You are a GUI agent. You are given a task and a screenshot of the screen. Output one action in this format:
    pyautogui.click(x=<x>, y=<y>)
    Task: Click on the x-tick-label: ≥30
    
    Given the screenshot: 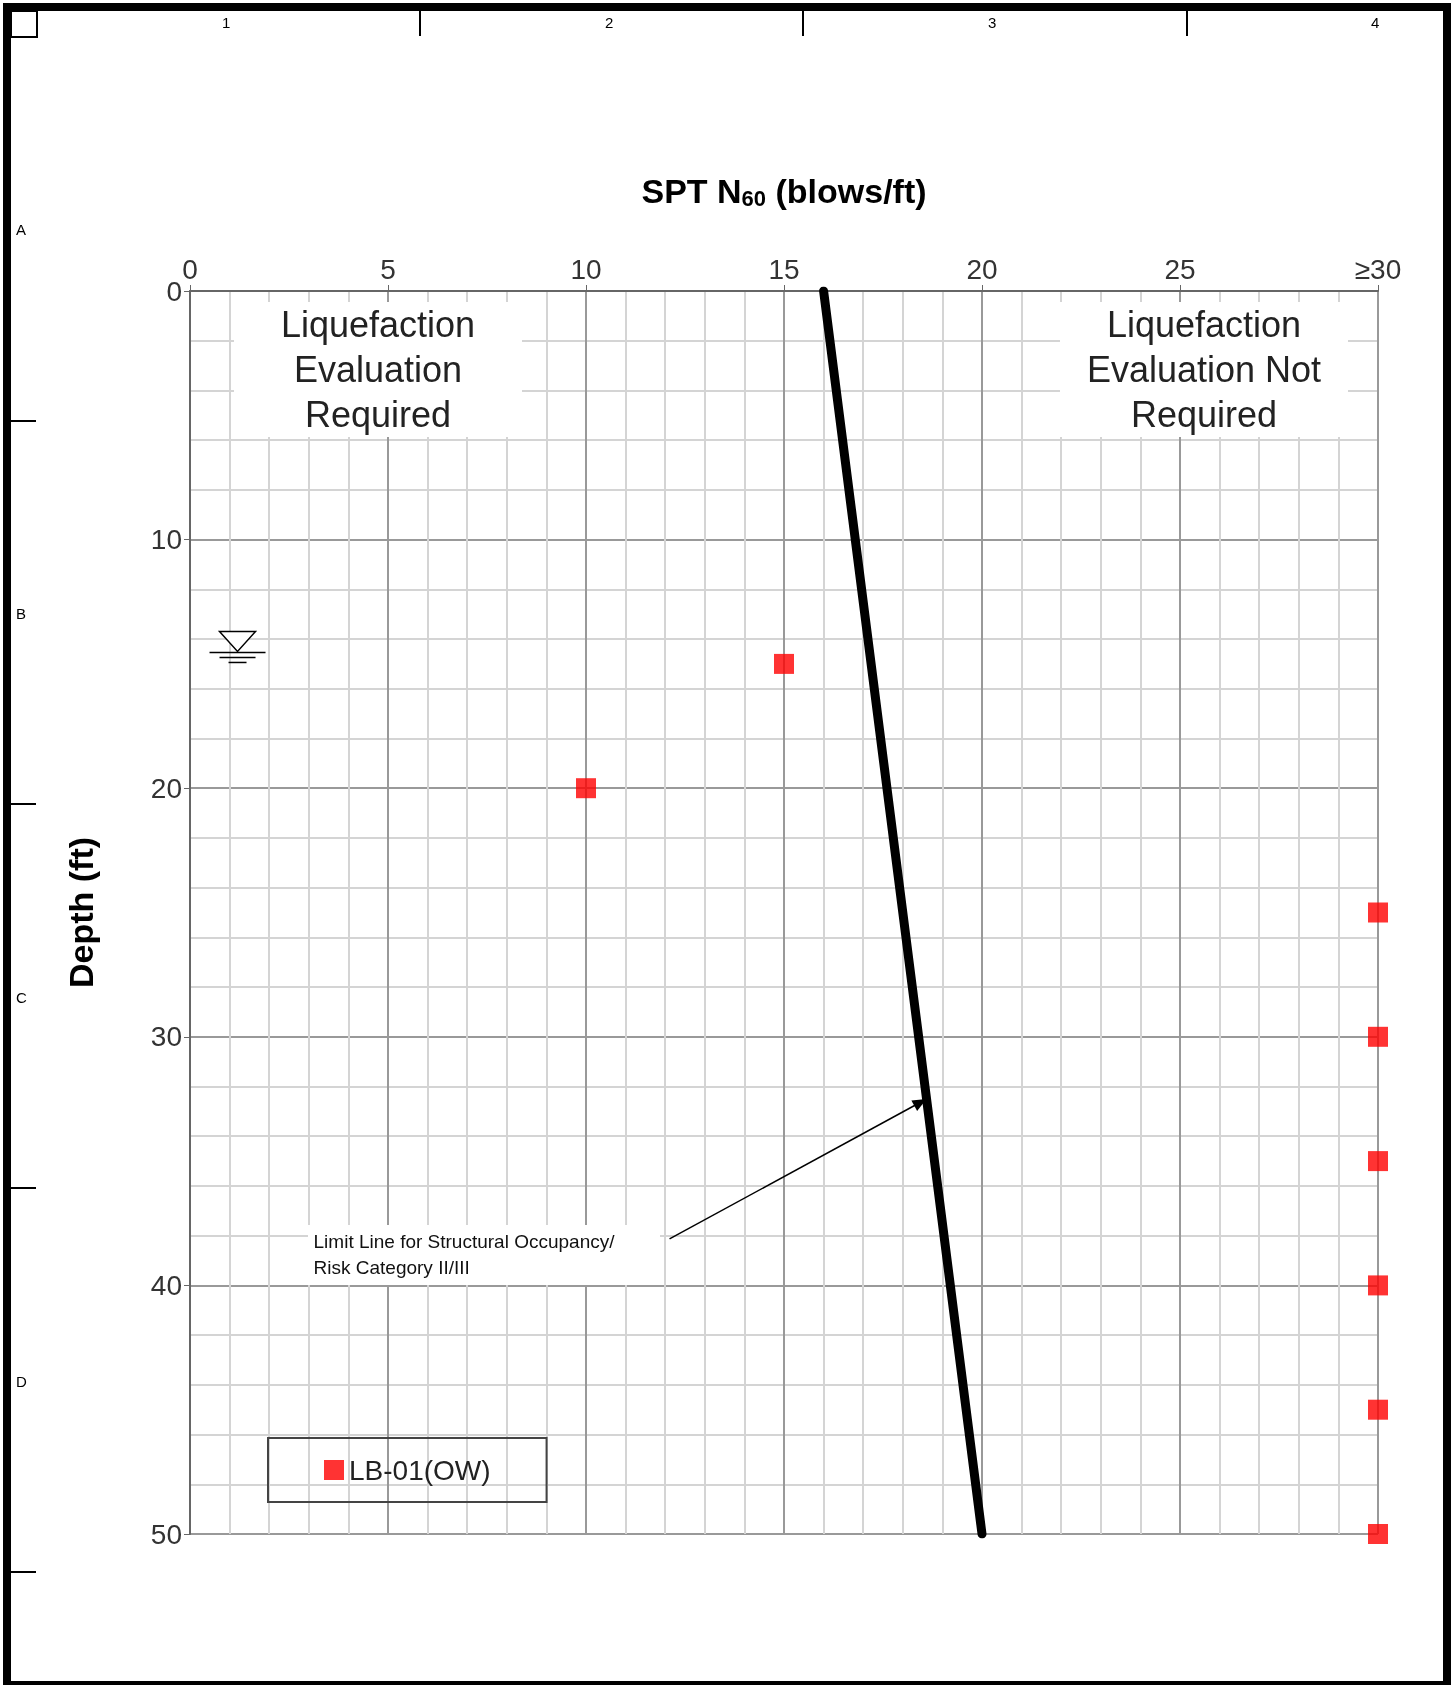 What is the action you would take?
    pyautogui.click(x=1378, y=269)
    